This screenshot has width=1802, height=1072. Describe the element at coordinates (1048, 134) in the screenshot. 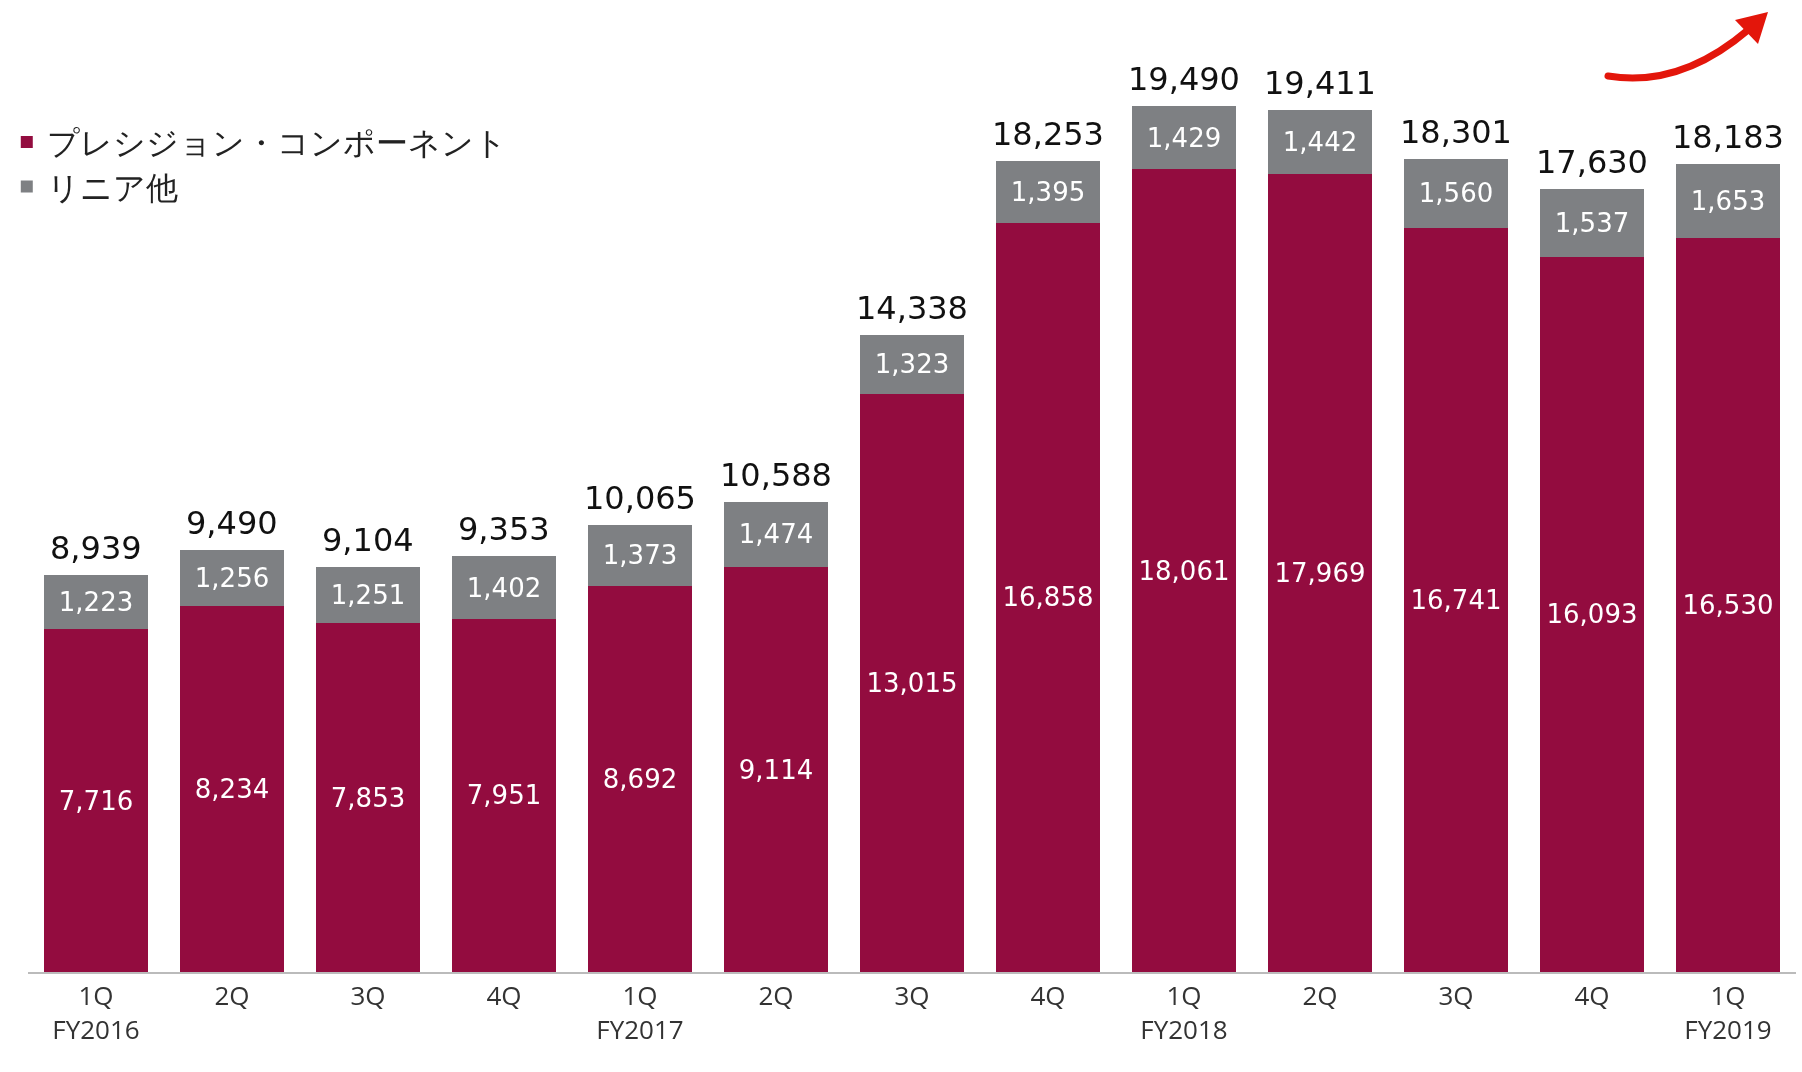

I see `total-label: 18,253` at that location.